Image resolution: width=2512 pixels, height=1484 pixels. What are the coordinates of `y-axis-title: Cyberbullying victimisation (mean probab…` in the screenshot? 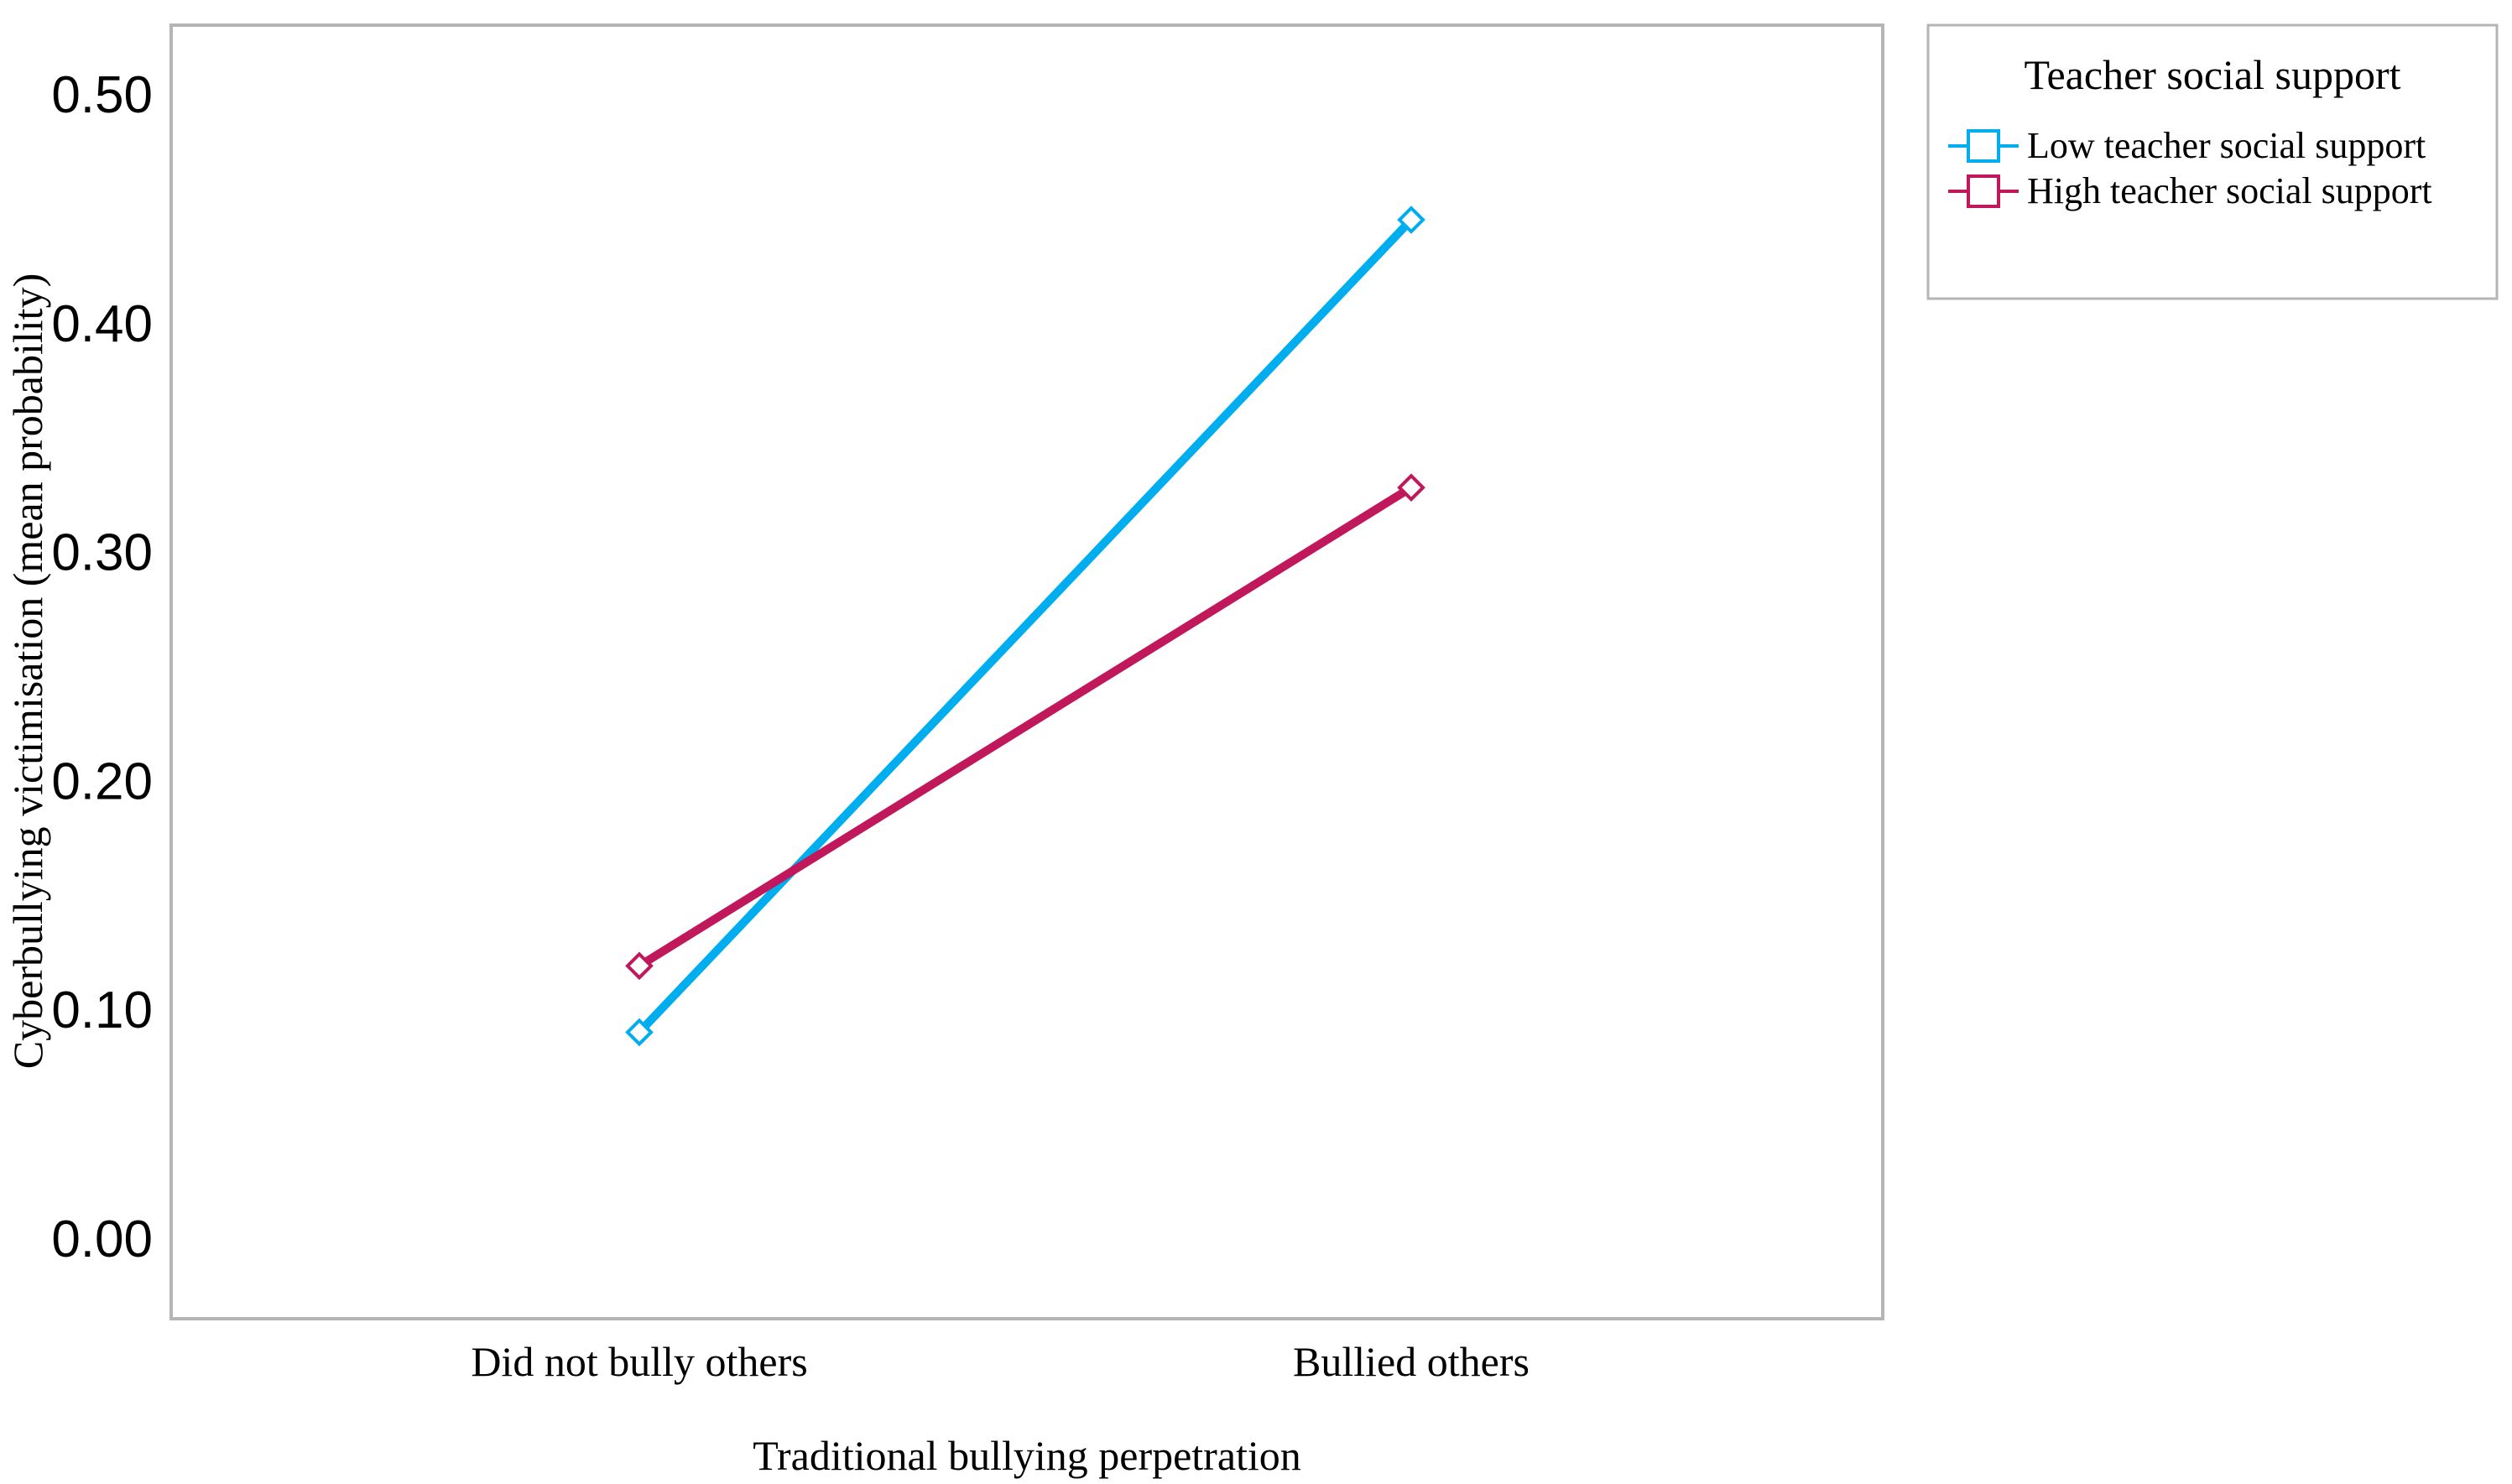 It's located at (28, 671).